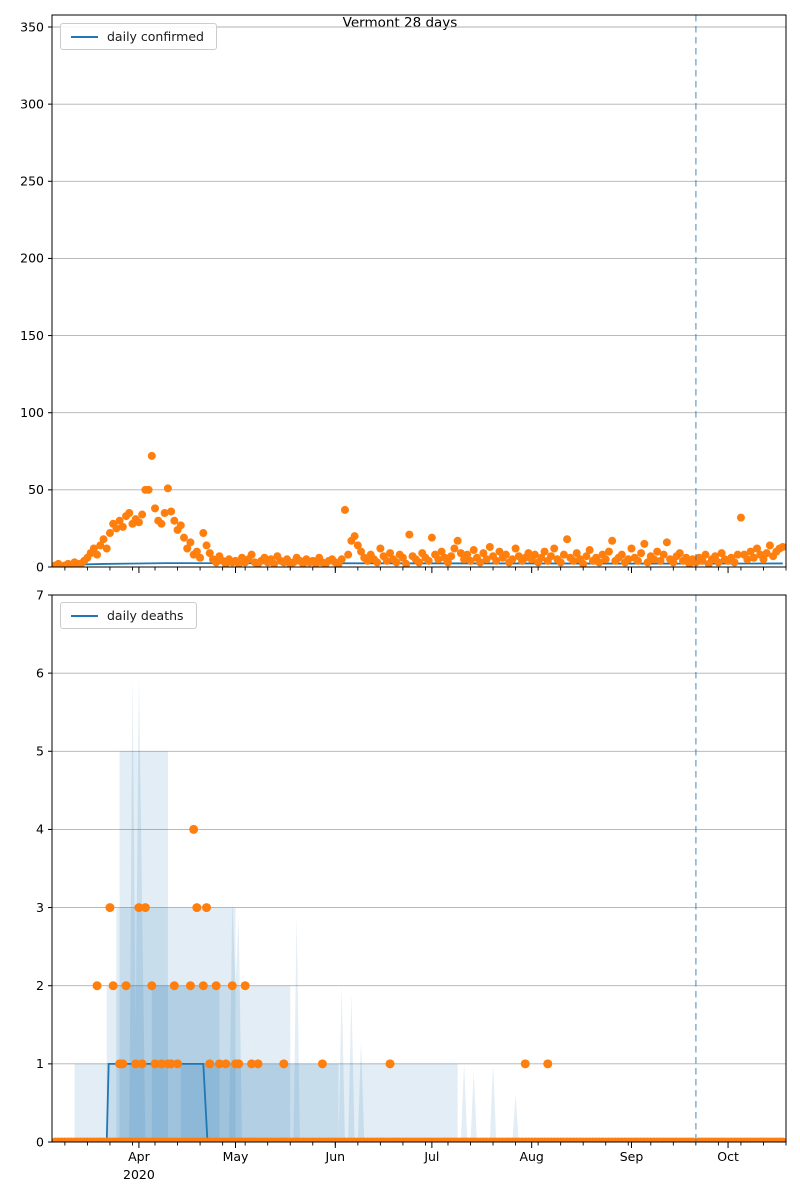 Image resolution: width=800 pixels, height=1200 pixels. I want to click on y-tick-label: 7, so click(40, 594).